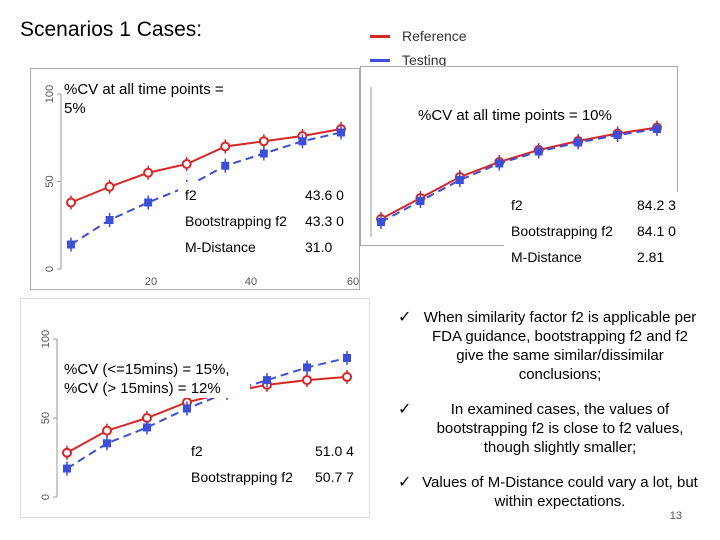  What do you see at coordinates (154, 99) in the screenshot?
I see `chart-1-caption: %CV at all time points = 5%` at bounding box center [154, 99].